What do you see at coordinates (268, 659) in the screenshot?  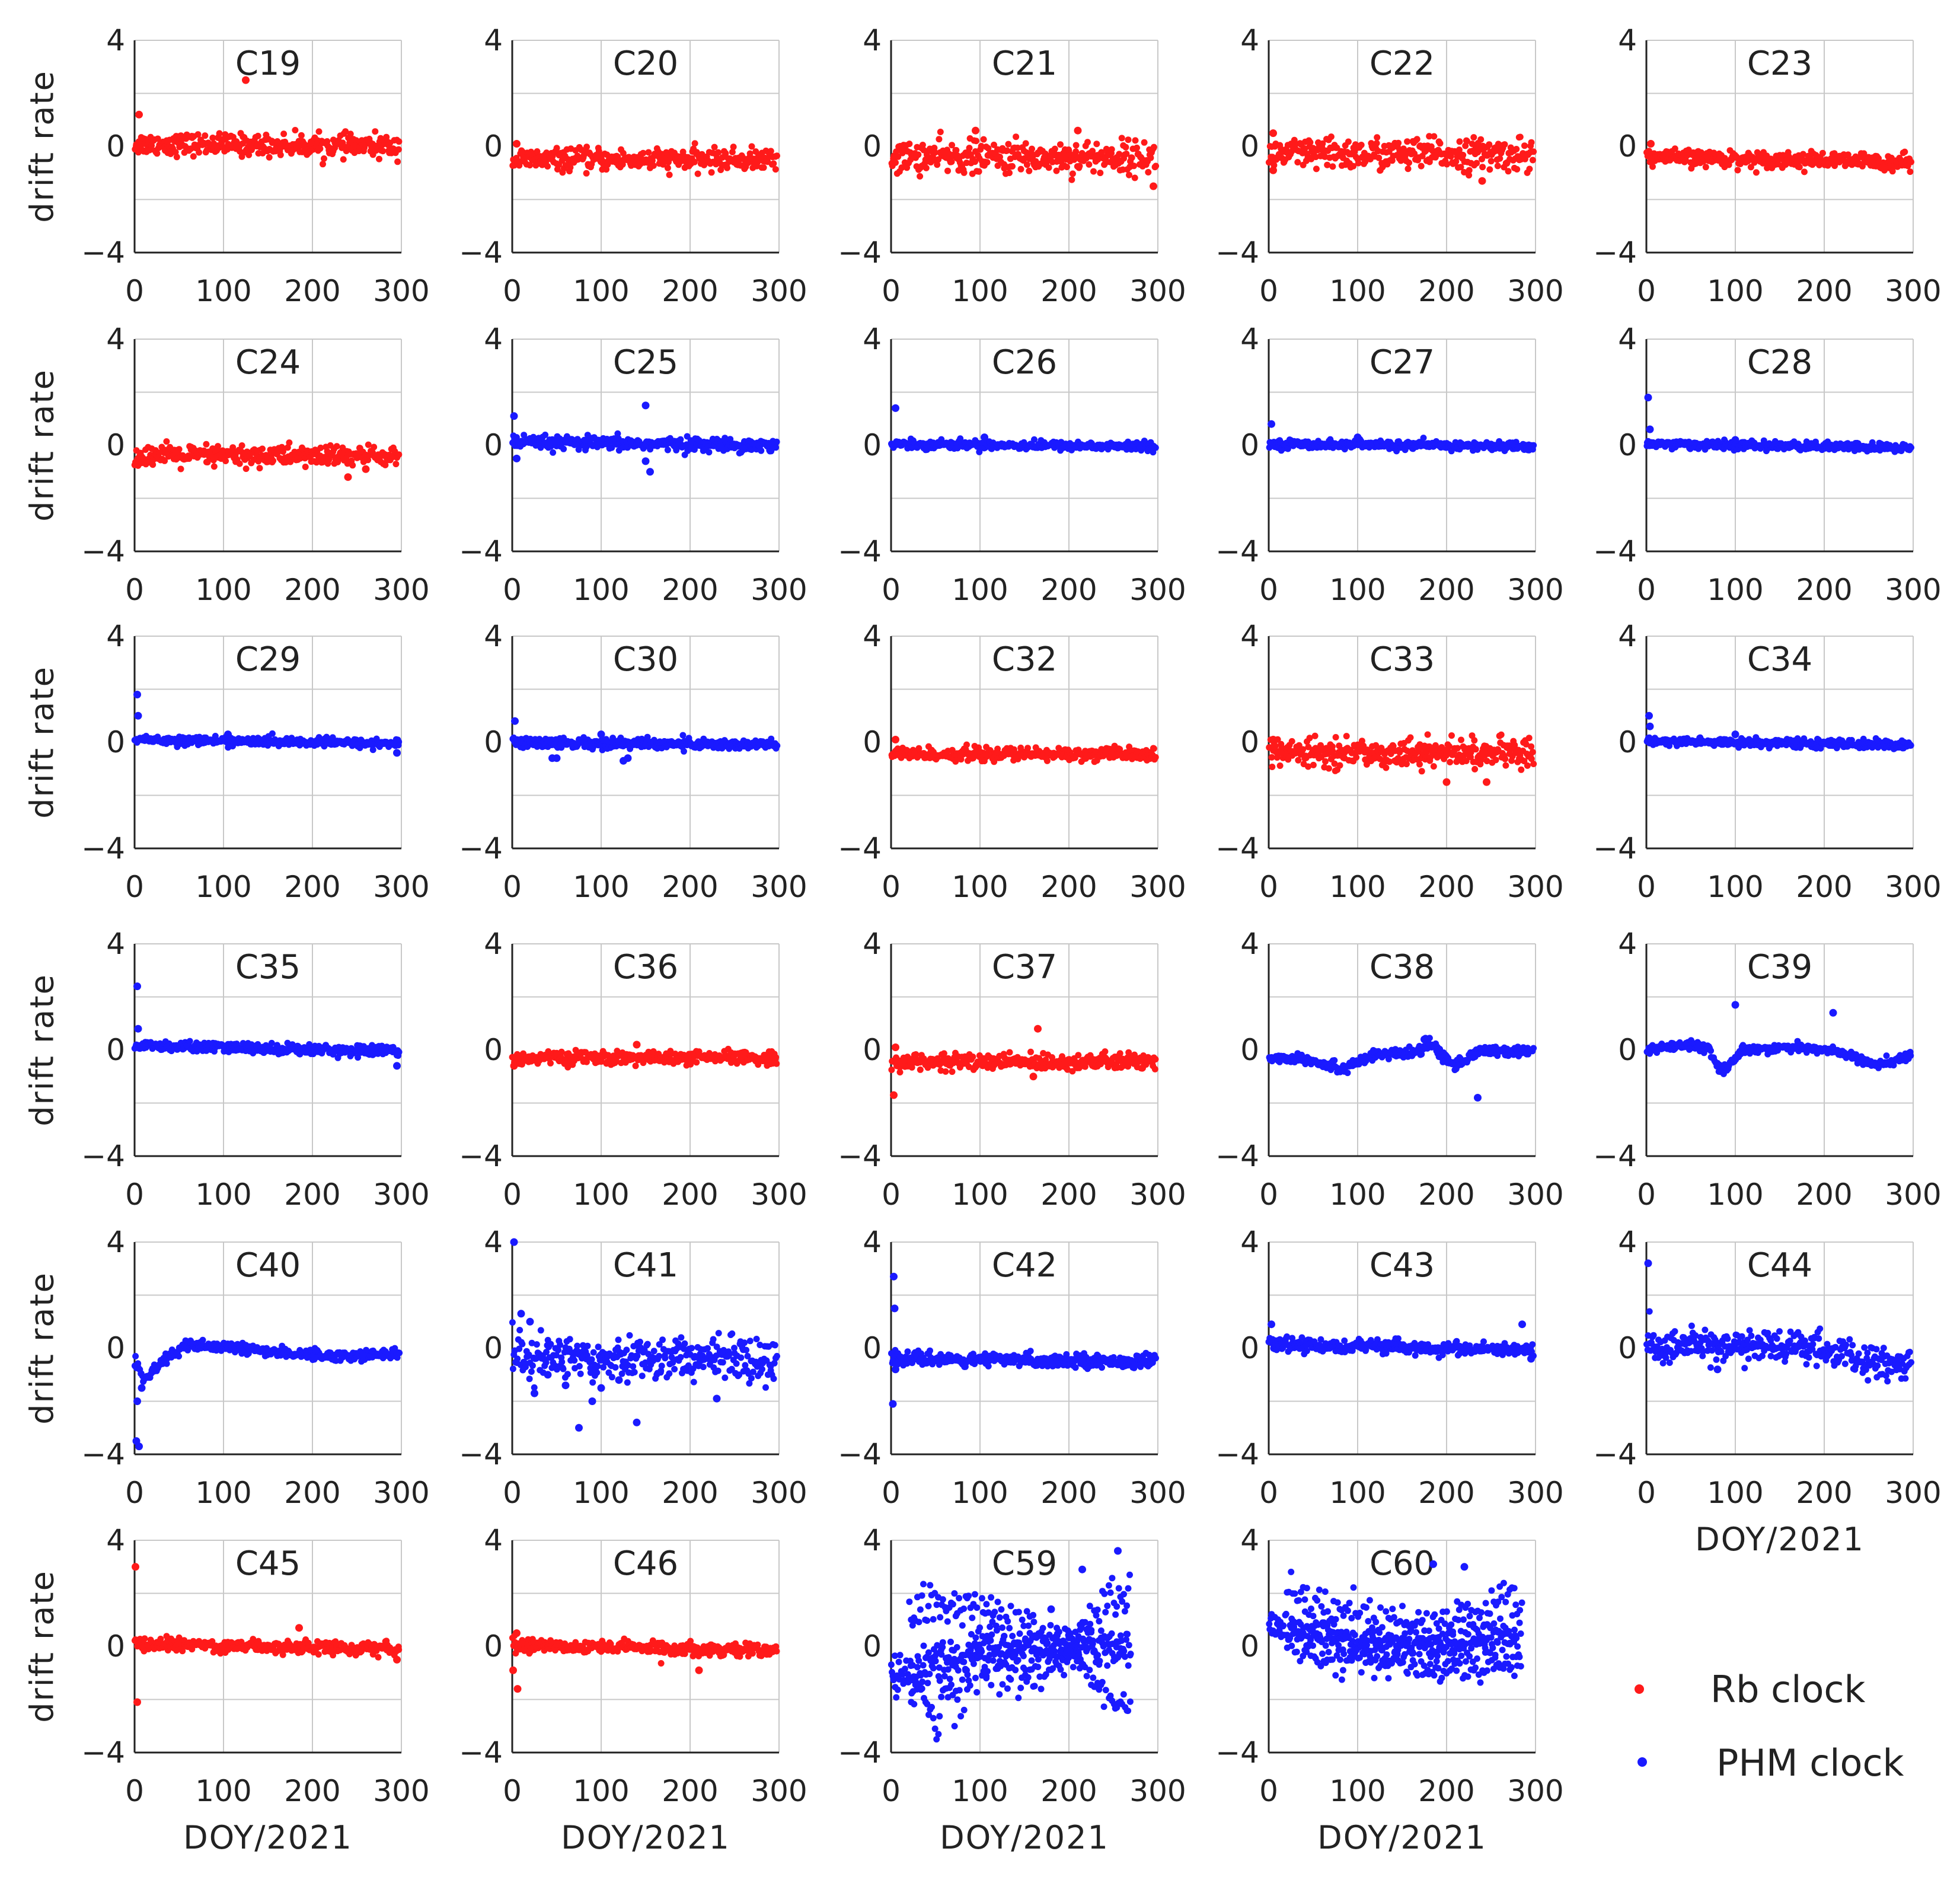 I see `panel-title: C29` at bounding box center [268, 659].